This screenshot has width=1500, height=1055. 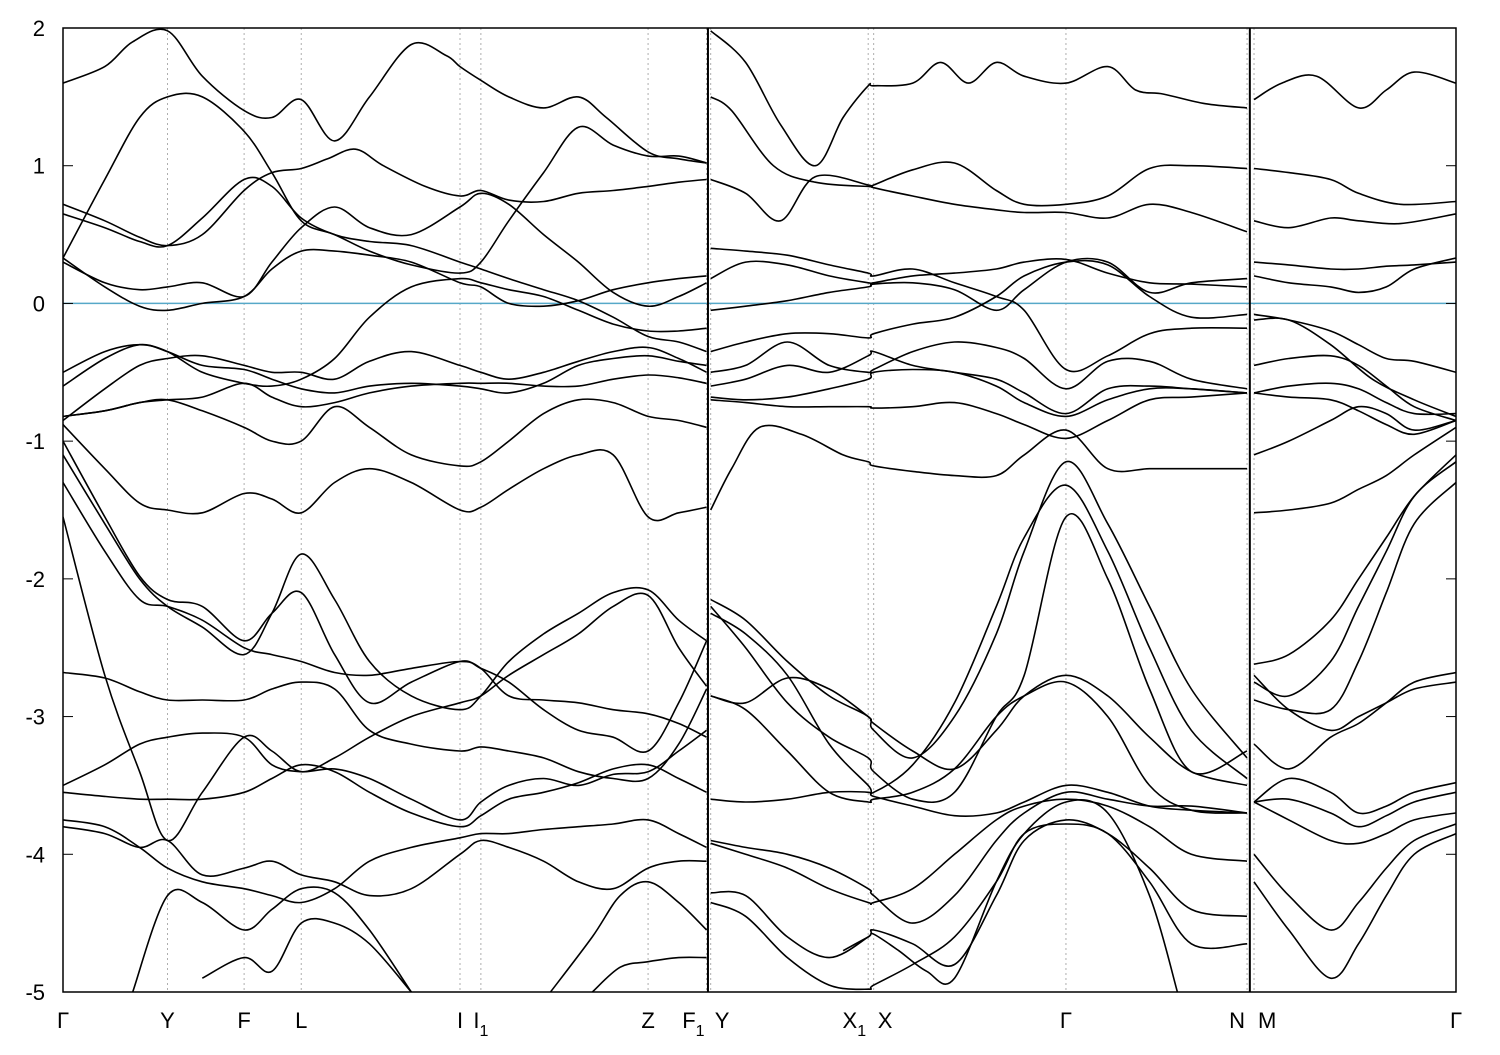 What do you see at coordinates (39, 303) in the screenshot?
I see `y-tick-label: 0` at bounding box center [39, 303].